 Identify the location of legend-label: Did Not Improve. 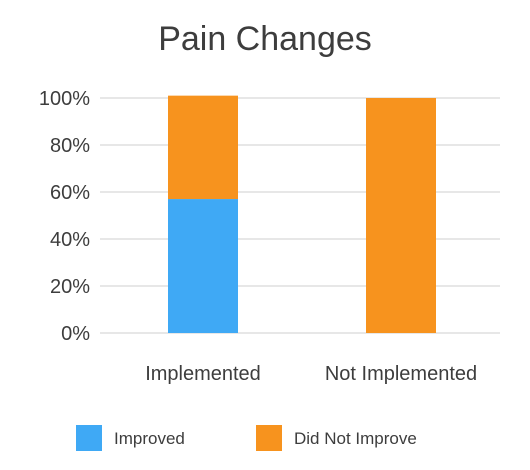
(355, 438).